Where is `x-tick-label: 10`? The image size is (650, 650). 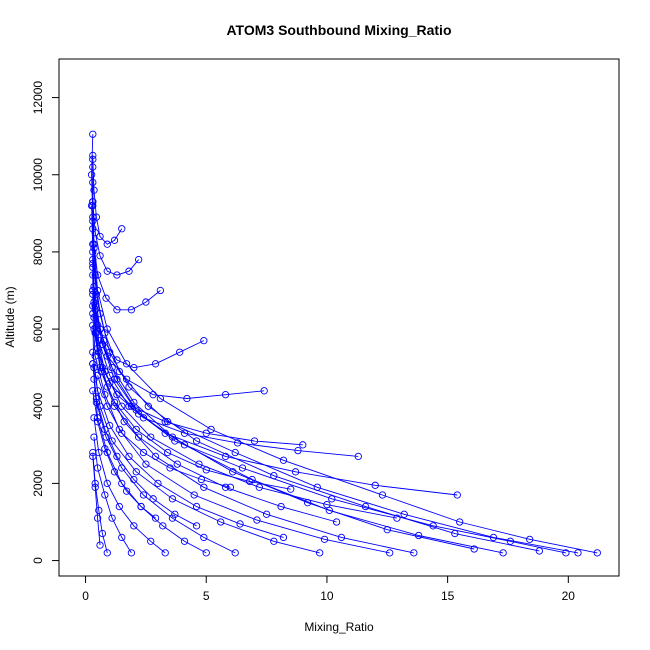
x-tick-label: 10 is located at coordinates (327, 596).